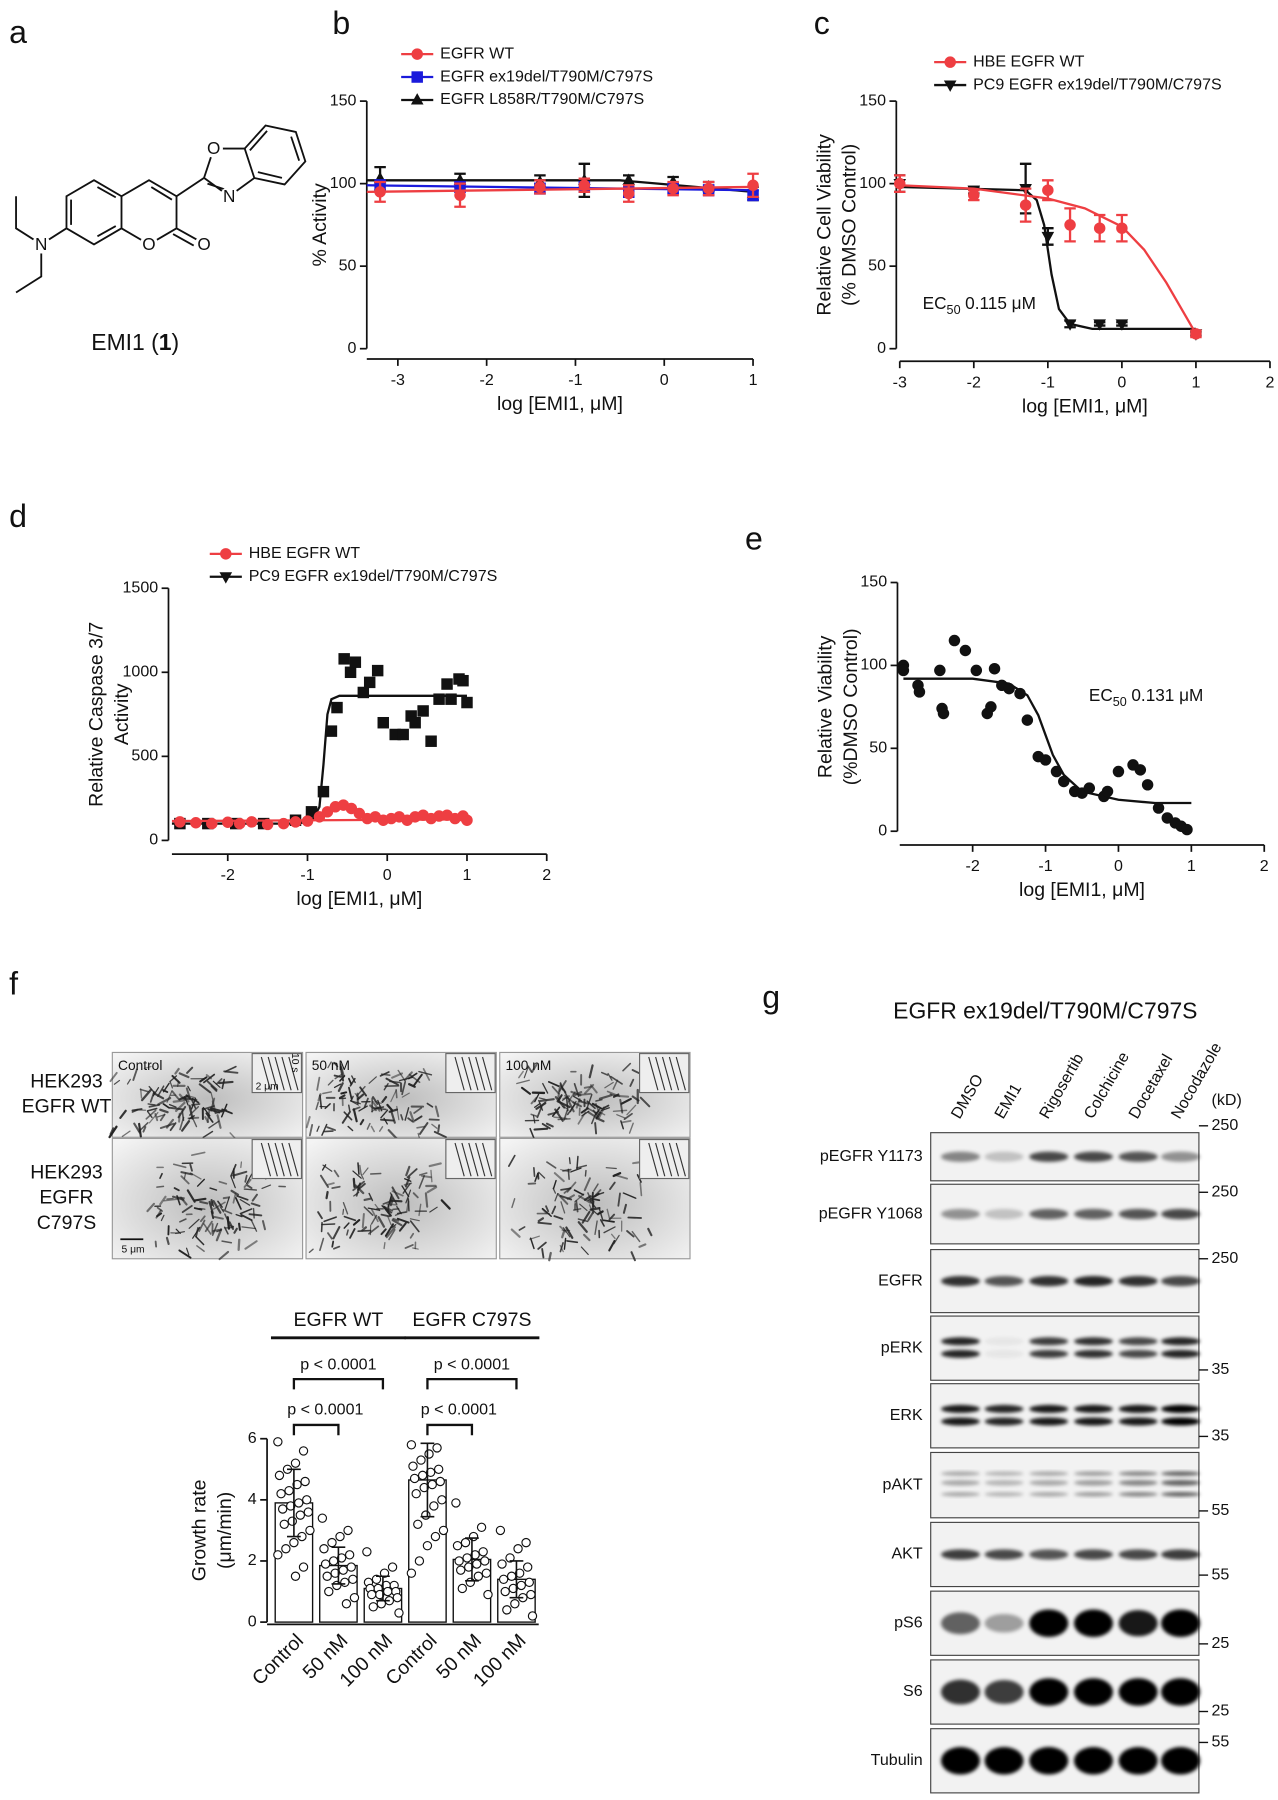 Image resolution: width=1278 pixels, height=1800 pixels. I want to click on panel-label: a, so click(18, 32).